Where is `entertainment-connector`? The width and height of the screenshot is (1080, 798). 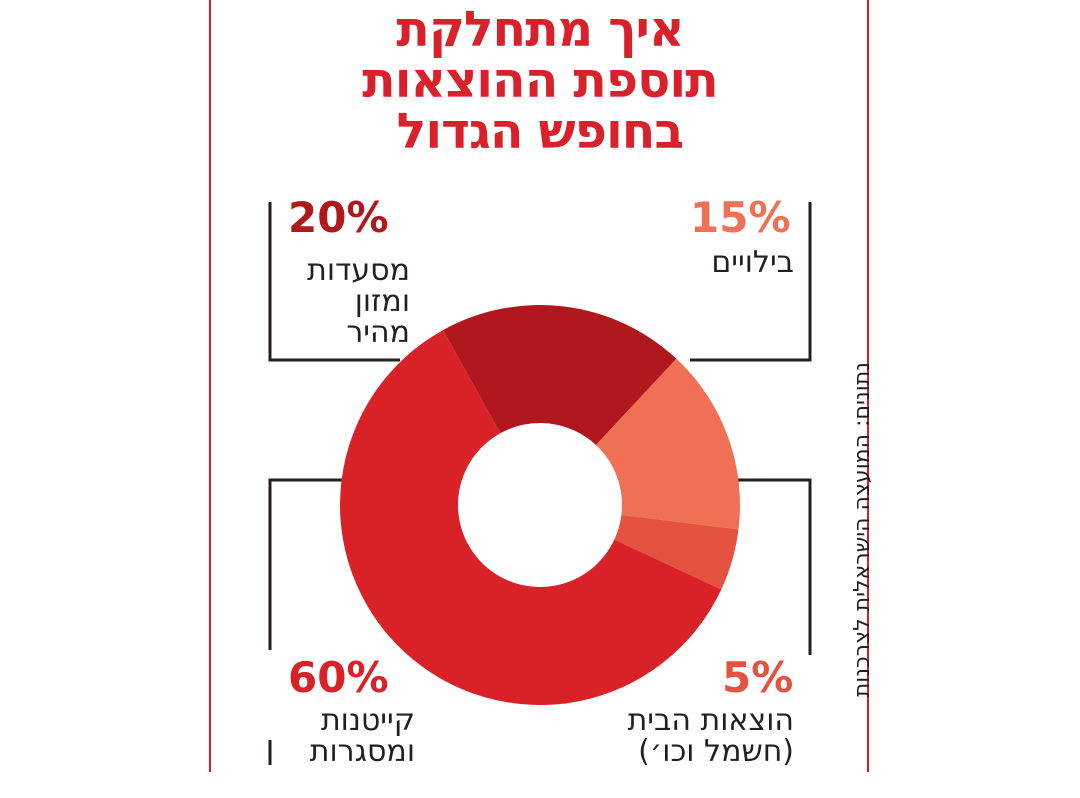 entertainment-connector is located at coordinates (751, 282).